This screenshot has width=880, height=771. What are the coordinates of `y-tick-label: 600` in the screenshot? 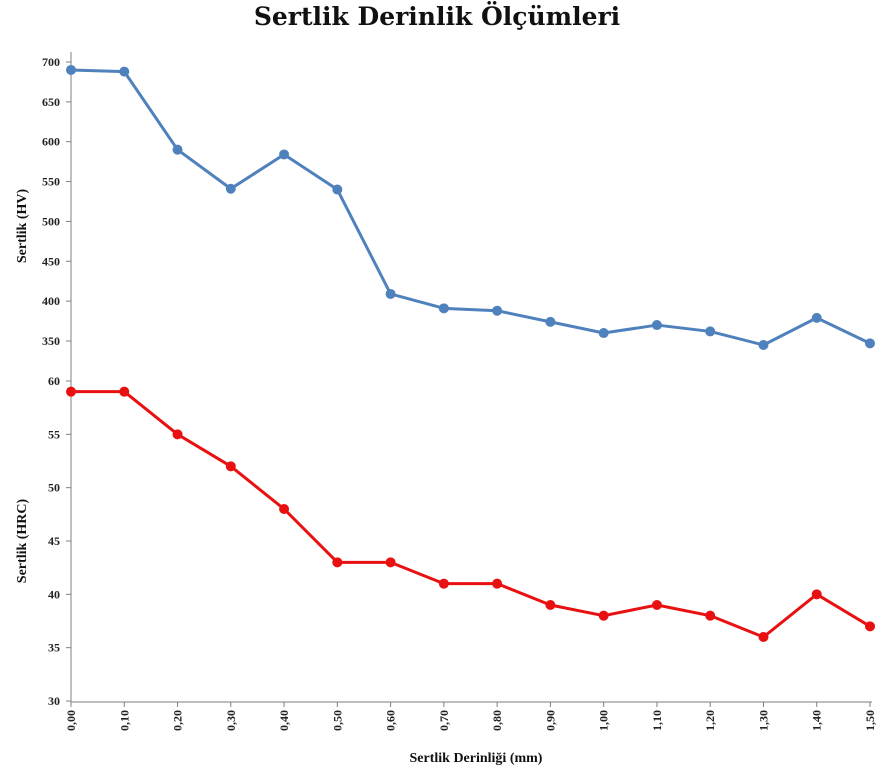 It's located at (51, 142).